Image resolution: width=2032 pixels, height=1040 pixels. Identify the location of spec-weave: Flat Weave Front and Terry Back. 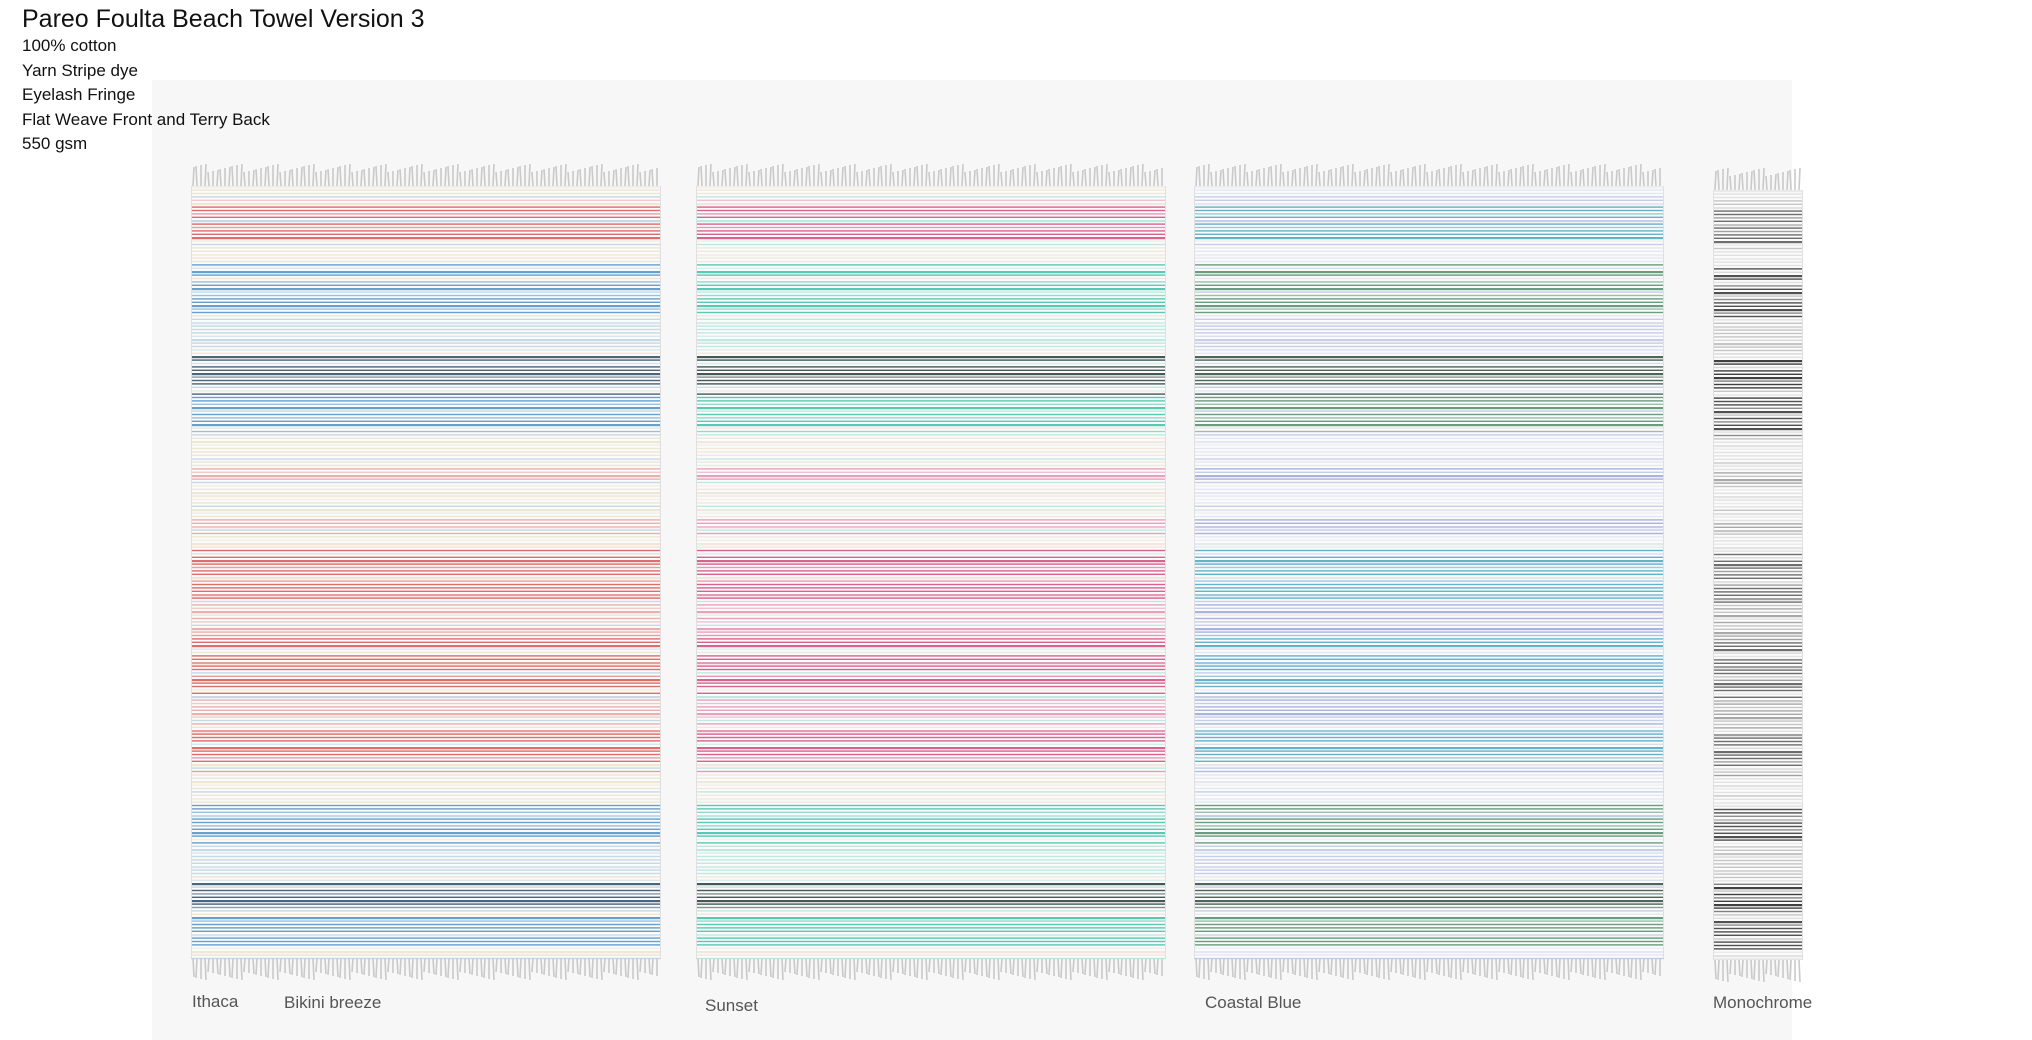
(146, 119).